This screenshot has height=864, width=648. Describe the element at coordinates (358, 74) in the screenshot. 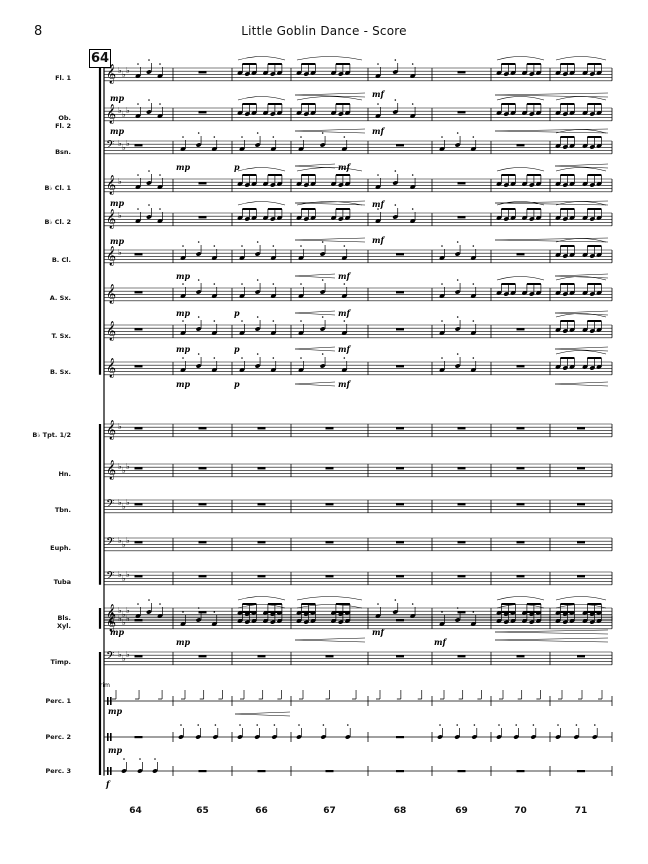

I see `staff-1: 𝄞 ♭ ♭ ♭` at that location.